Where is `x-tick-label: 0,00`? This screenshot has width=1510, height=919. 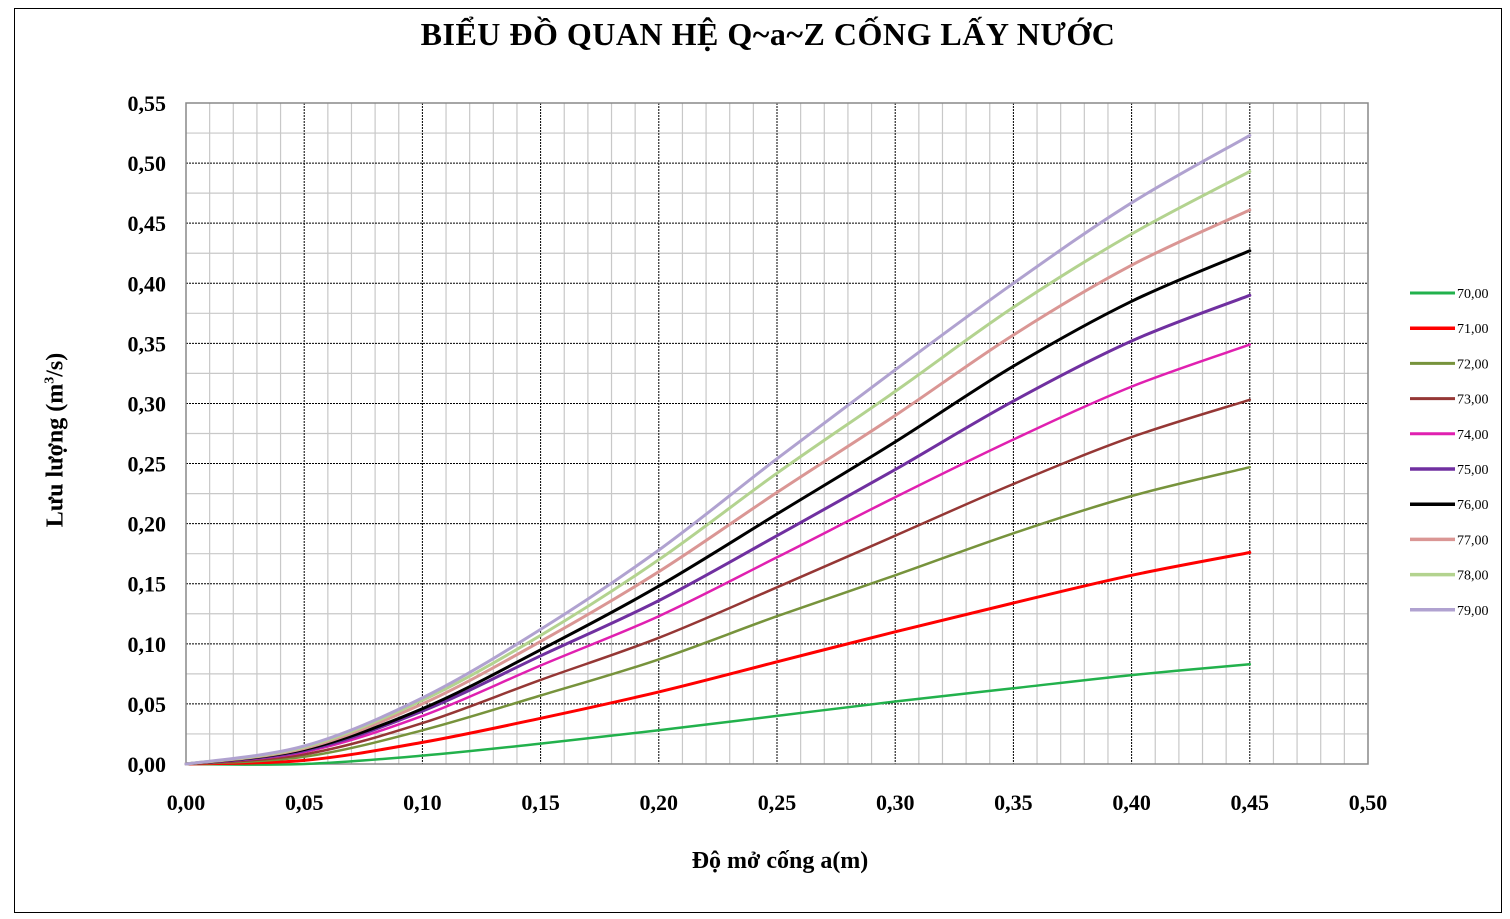 x-tick-label: 0,00 is located at coordinates (186, 802).